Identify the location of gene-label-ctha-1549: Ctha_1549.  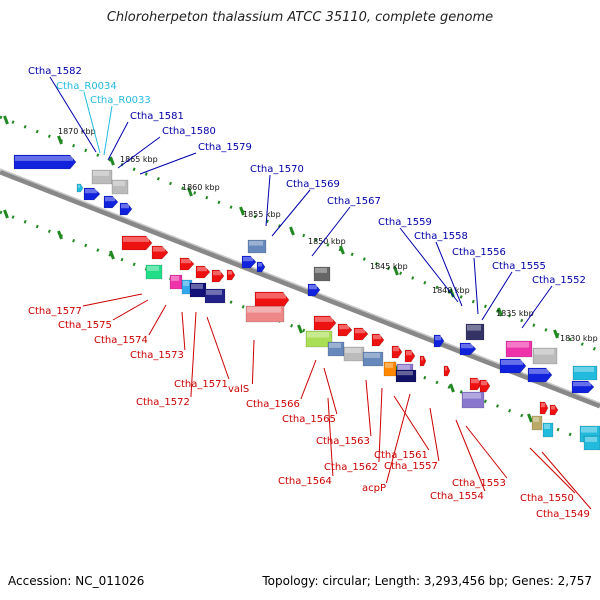
(563, 514).